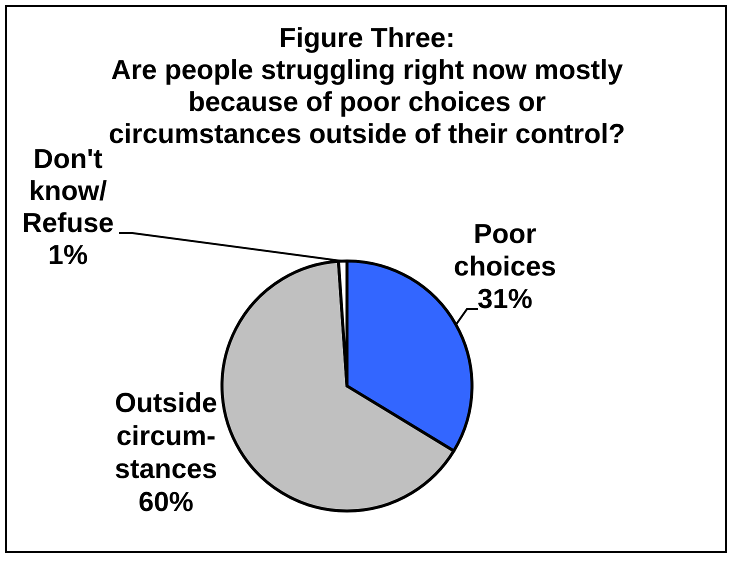 This screenshot has width=733, height=563. What do you see at coordinates (68, 254) in the screenshot?
I see `data-label: 1%` at bounding box center [68, 254].